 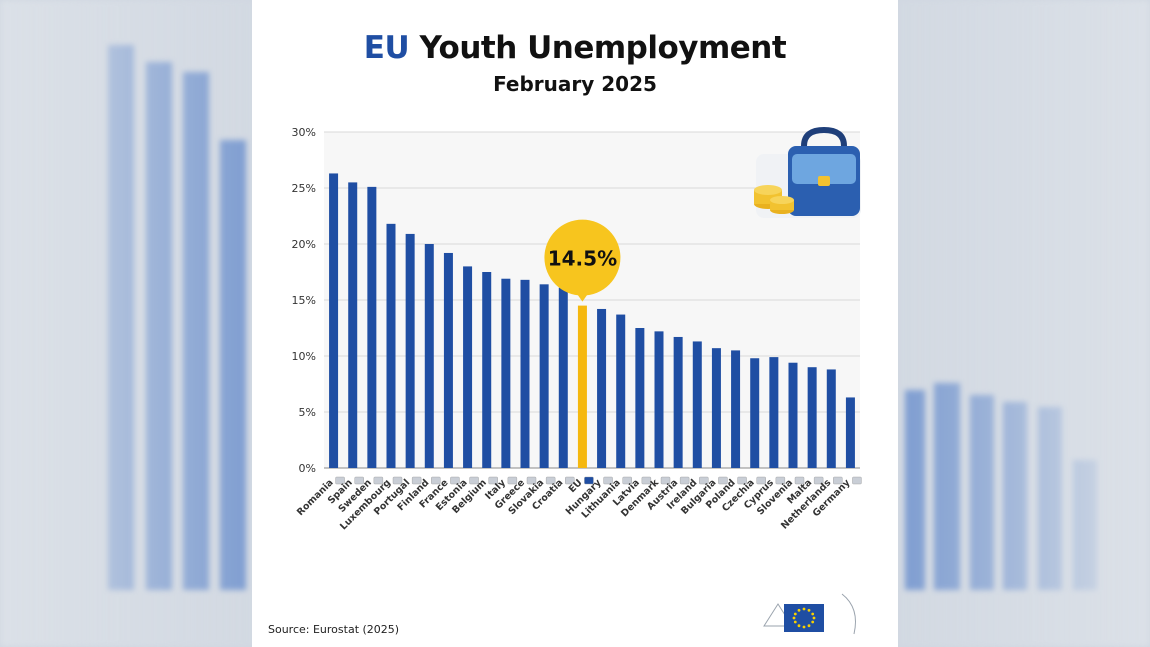 What do you see at coordinates (831, 418) in the screenshot?
I see `bar-netherlands` at bounding box center [831, 418].